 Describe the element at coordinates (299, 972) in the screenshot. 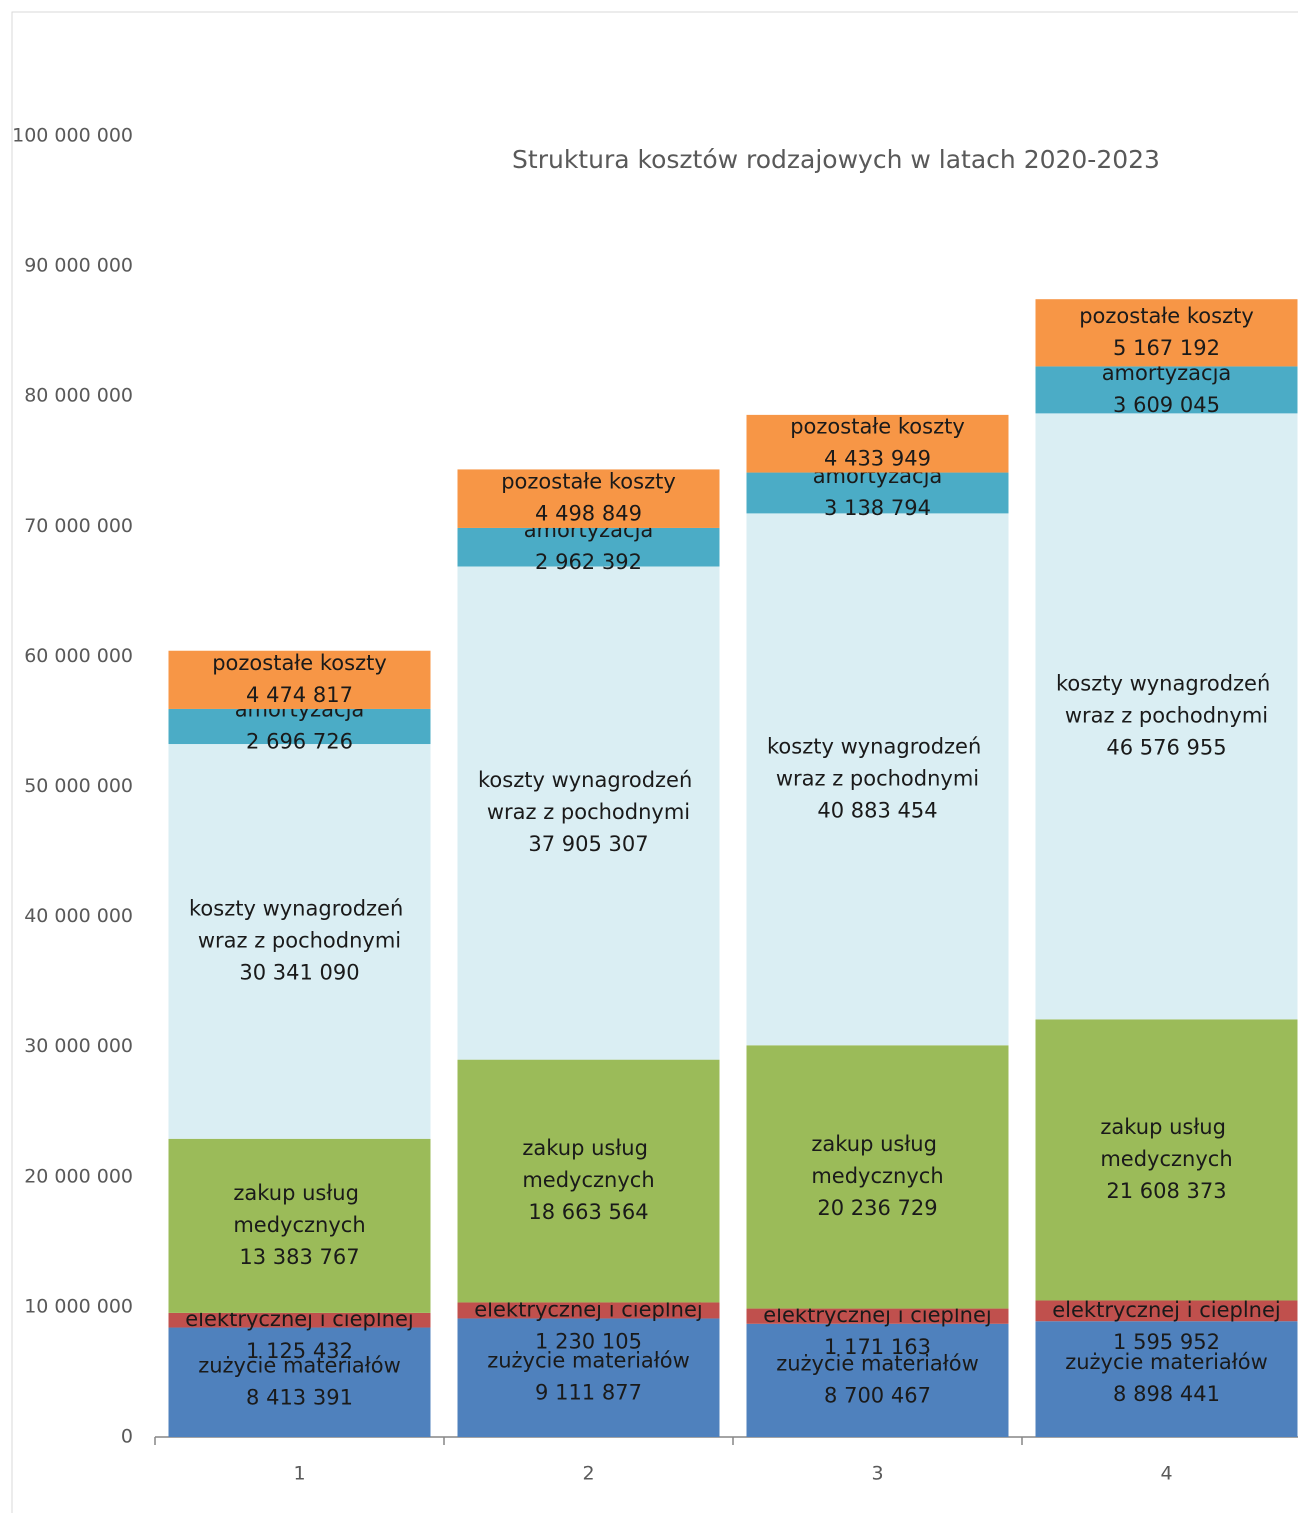

I see `data-label: 30 341 090` at that location.